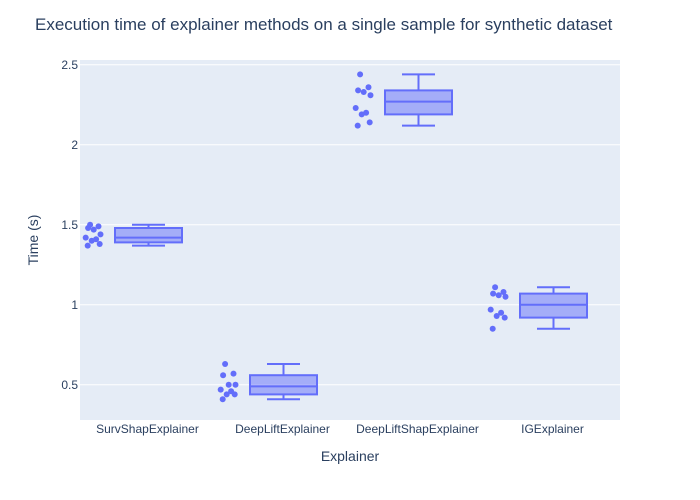 This screenshot has width=700, height=500. What do you see at coordinates (417, 429) in the screenshot?
I see `x-tick-label: DeepLiftShapExplainer` at bounding box center [417, 429].